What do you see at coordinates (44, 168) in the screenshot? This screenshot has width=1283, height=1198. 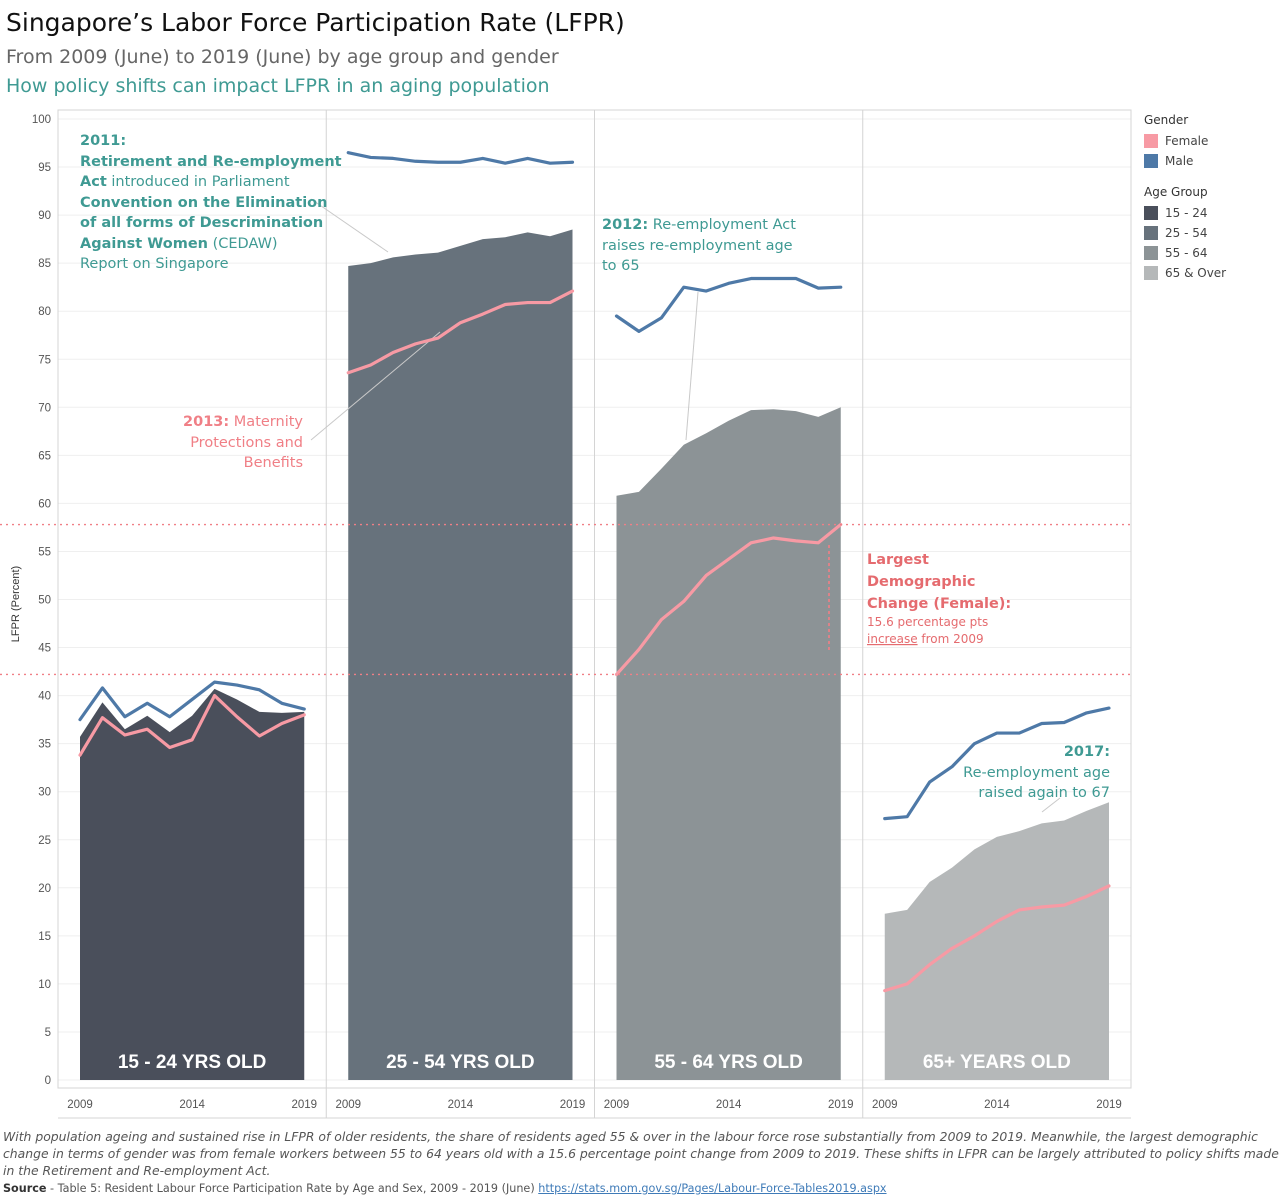 I see `y-tick-label: 95` at bounding box center [44, 168].